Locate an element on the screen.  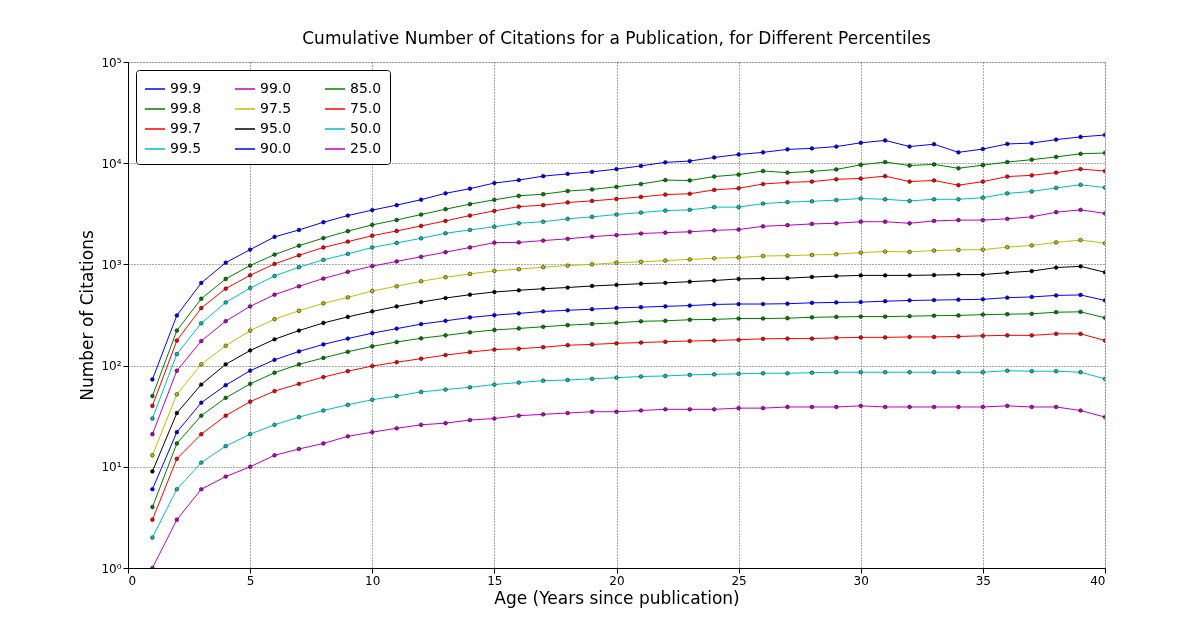
legend-label: 99.5 is located at coordinates (186, 148).